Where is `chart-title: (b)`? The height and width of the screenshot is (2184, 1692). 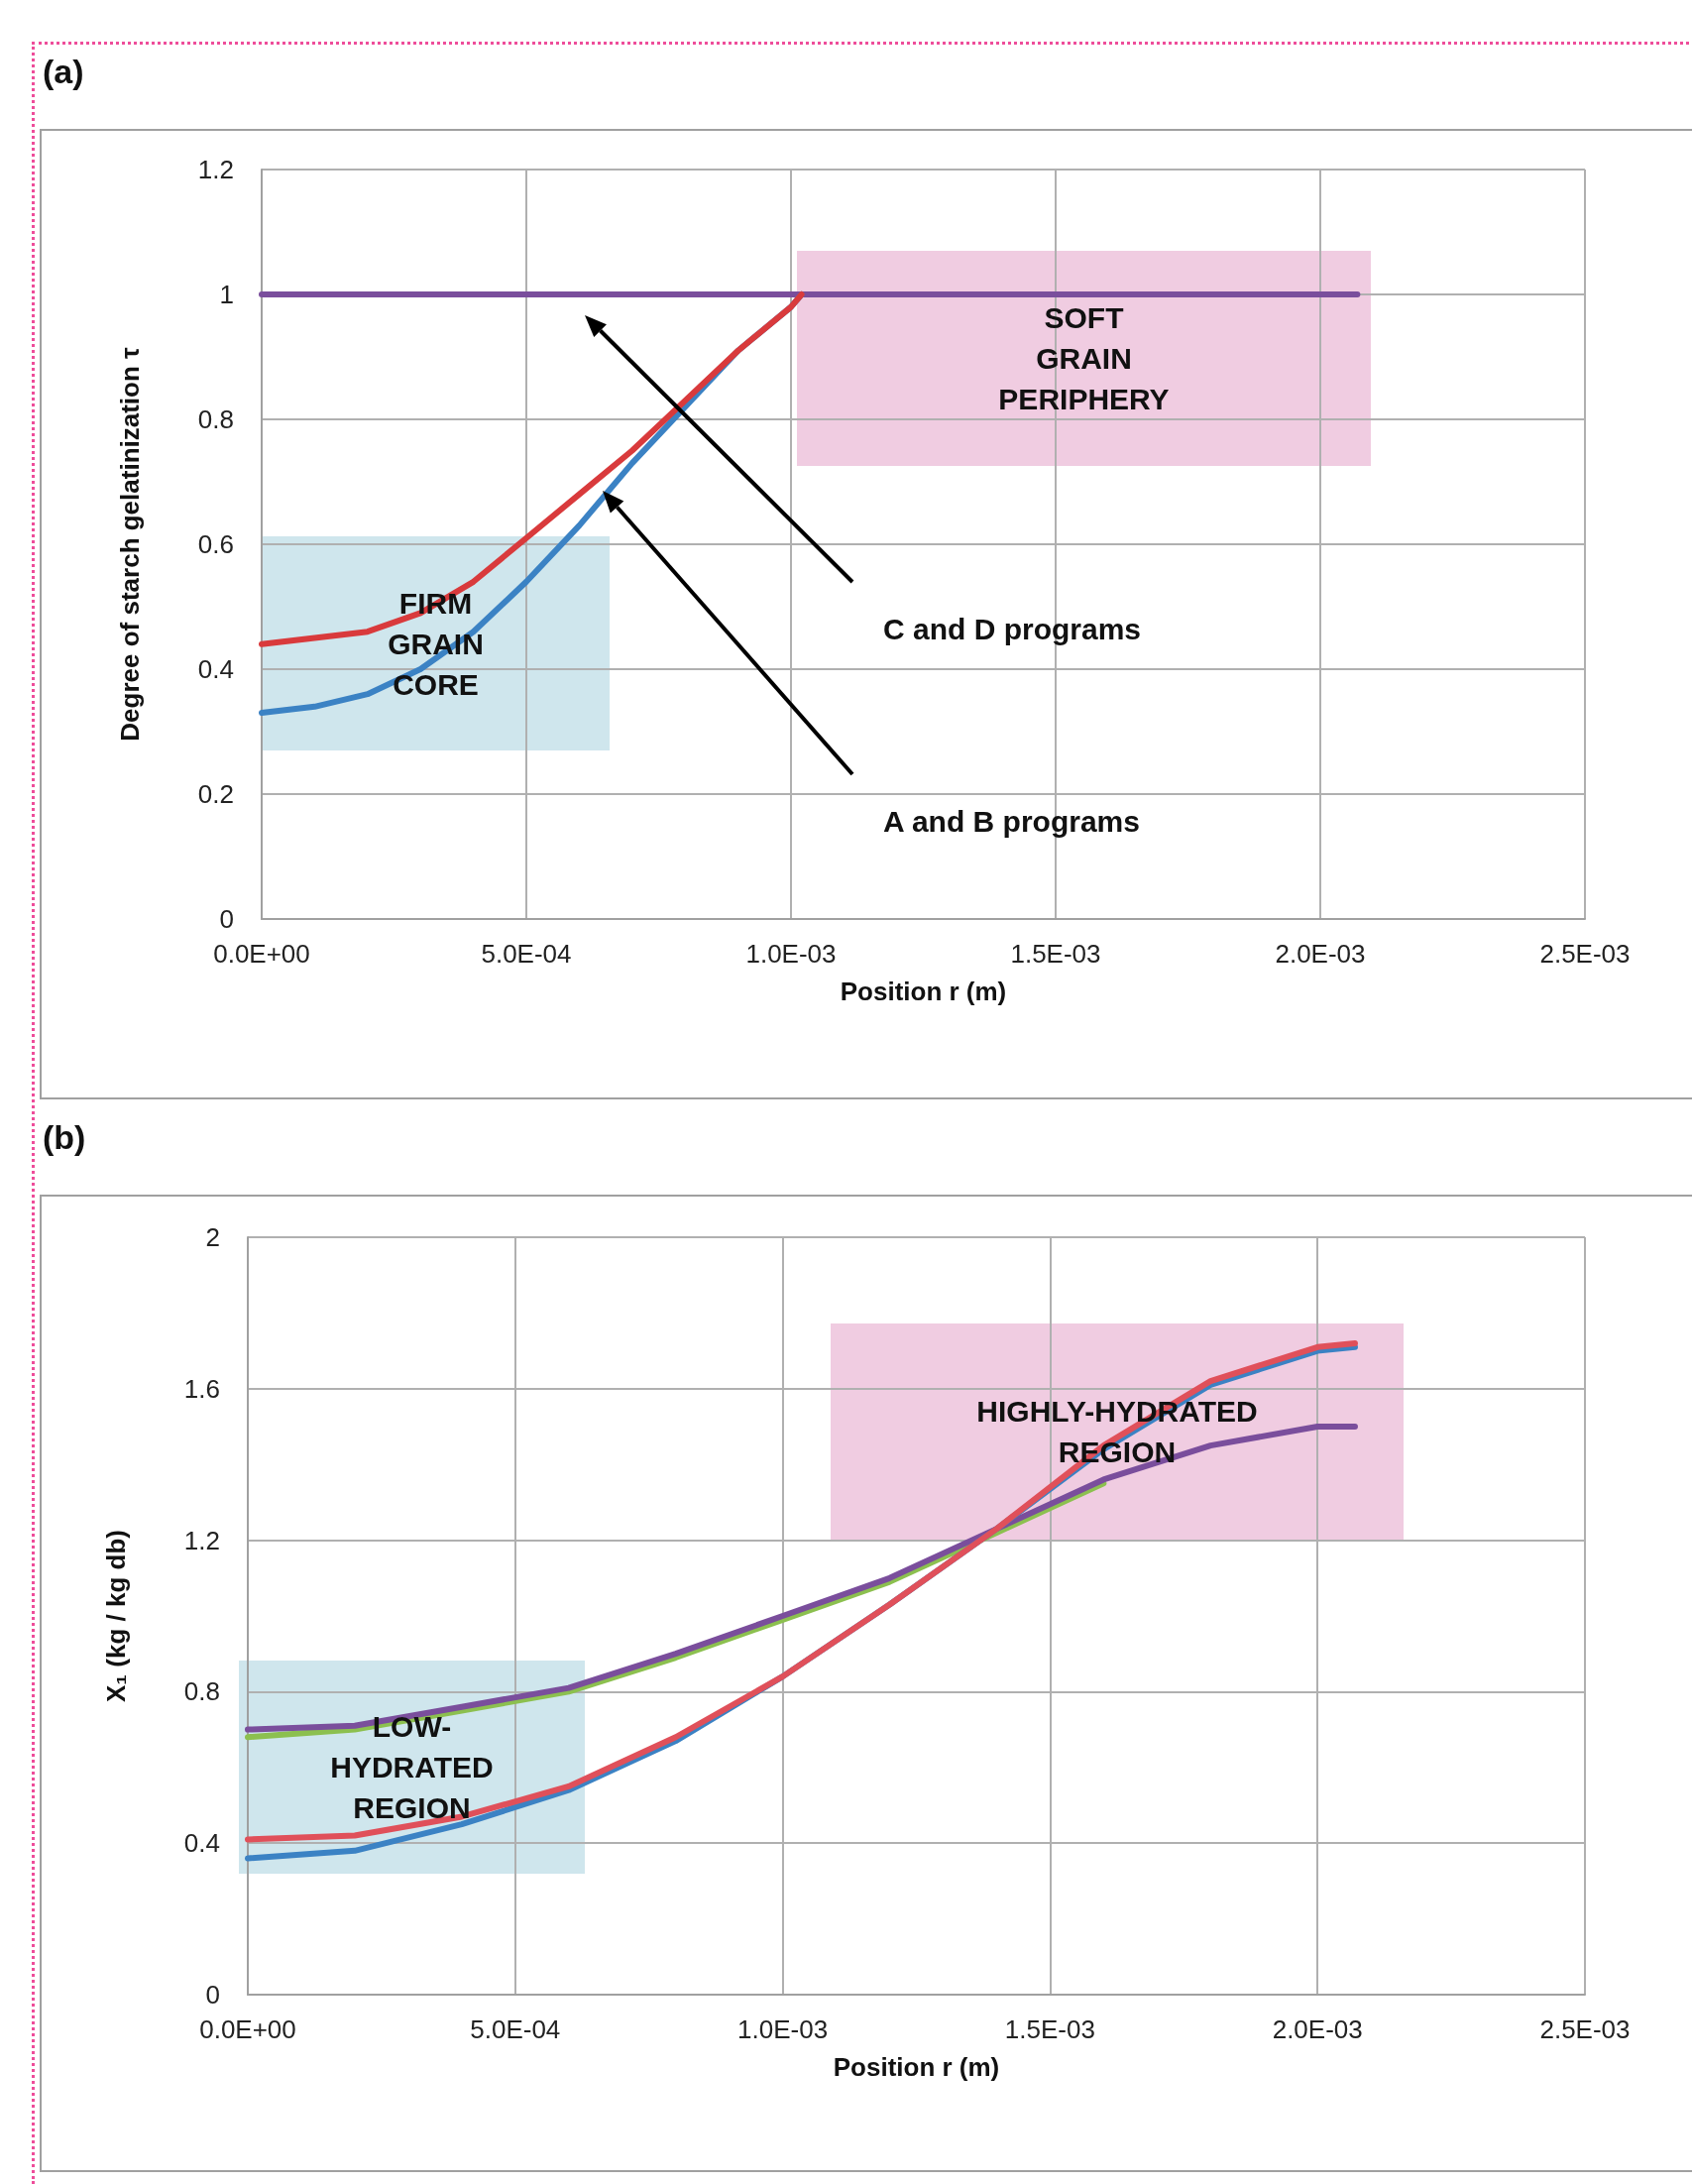
chart-title: (b) is located at coordinates (64, 1137).